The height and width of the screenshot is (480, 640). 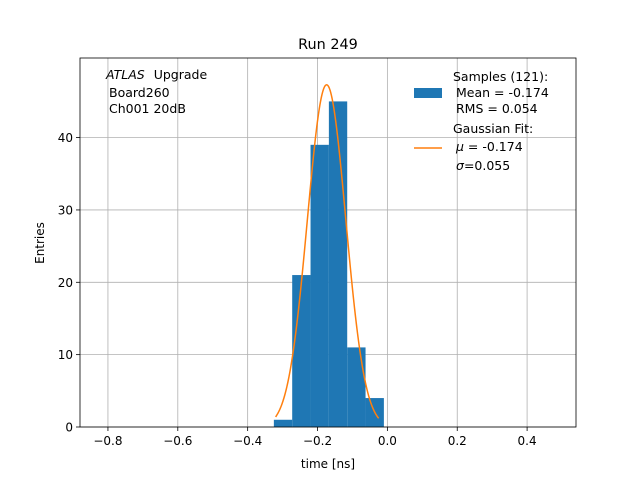 I want to click on x-tick-label: 0.0, so click(x=387, y=441).